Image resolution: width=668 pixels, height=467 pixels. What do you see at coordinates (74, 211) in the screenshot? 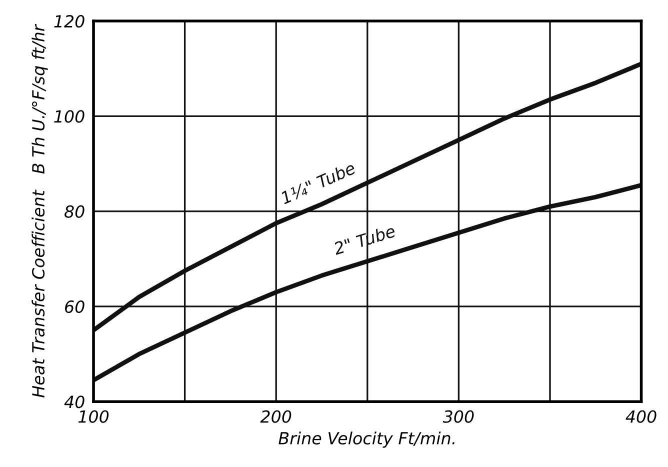
I see `y-tick-label: 80` at bounding box center [74, 211].